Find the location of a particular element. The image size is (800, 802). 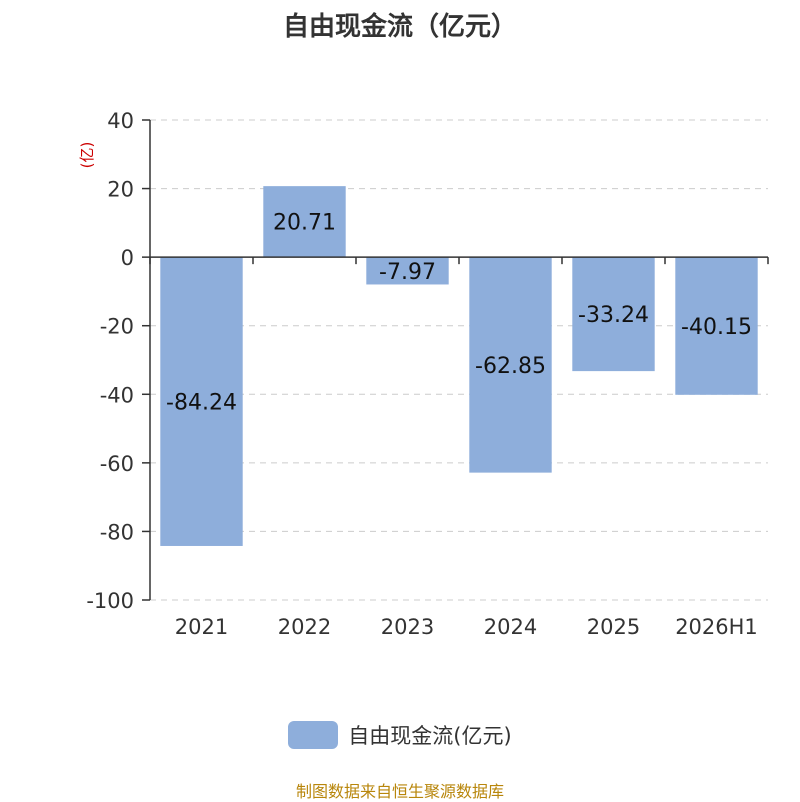

y-tick-label: 20 is located at coordinates (120, 190).